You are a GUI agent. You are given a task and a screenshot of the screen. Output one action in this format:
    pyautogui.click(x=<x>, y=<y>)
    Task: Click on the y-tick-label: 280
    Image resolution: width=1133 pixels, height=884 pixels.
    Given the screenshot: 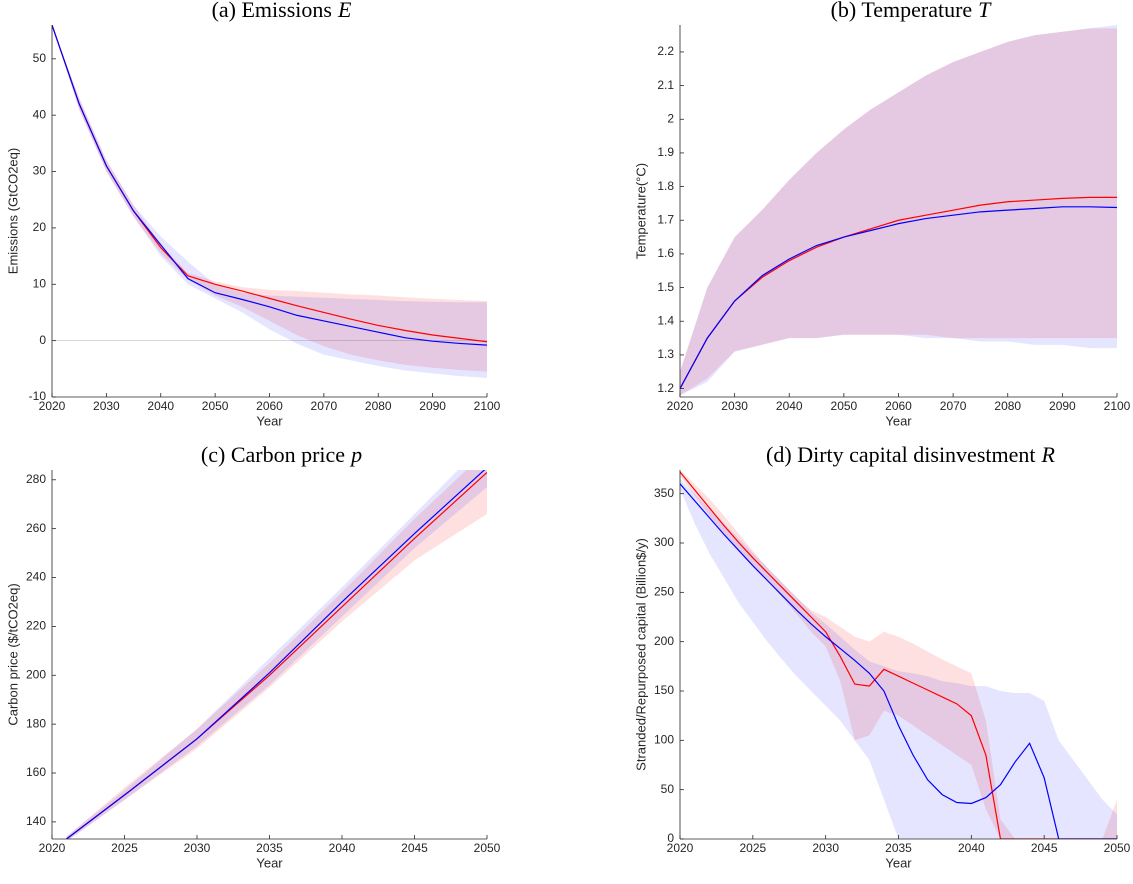 What is the action you would take?
    pyautogui.click(x=36, y=479)
    